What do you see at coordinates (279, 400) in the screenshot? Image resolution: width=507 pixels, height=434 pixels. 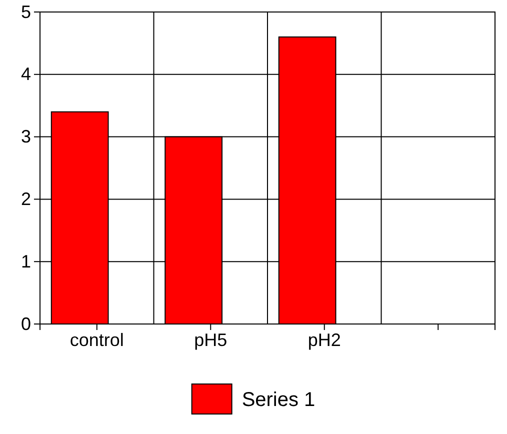 I see `legend-label: Series 1` at bounding box center [279, 400].